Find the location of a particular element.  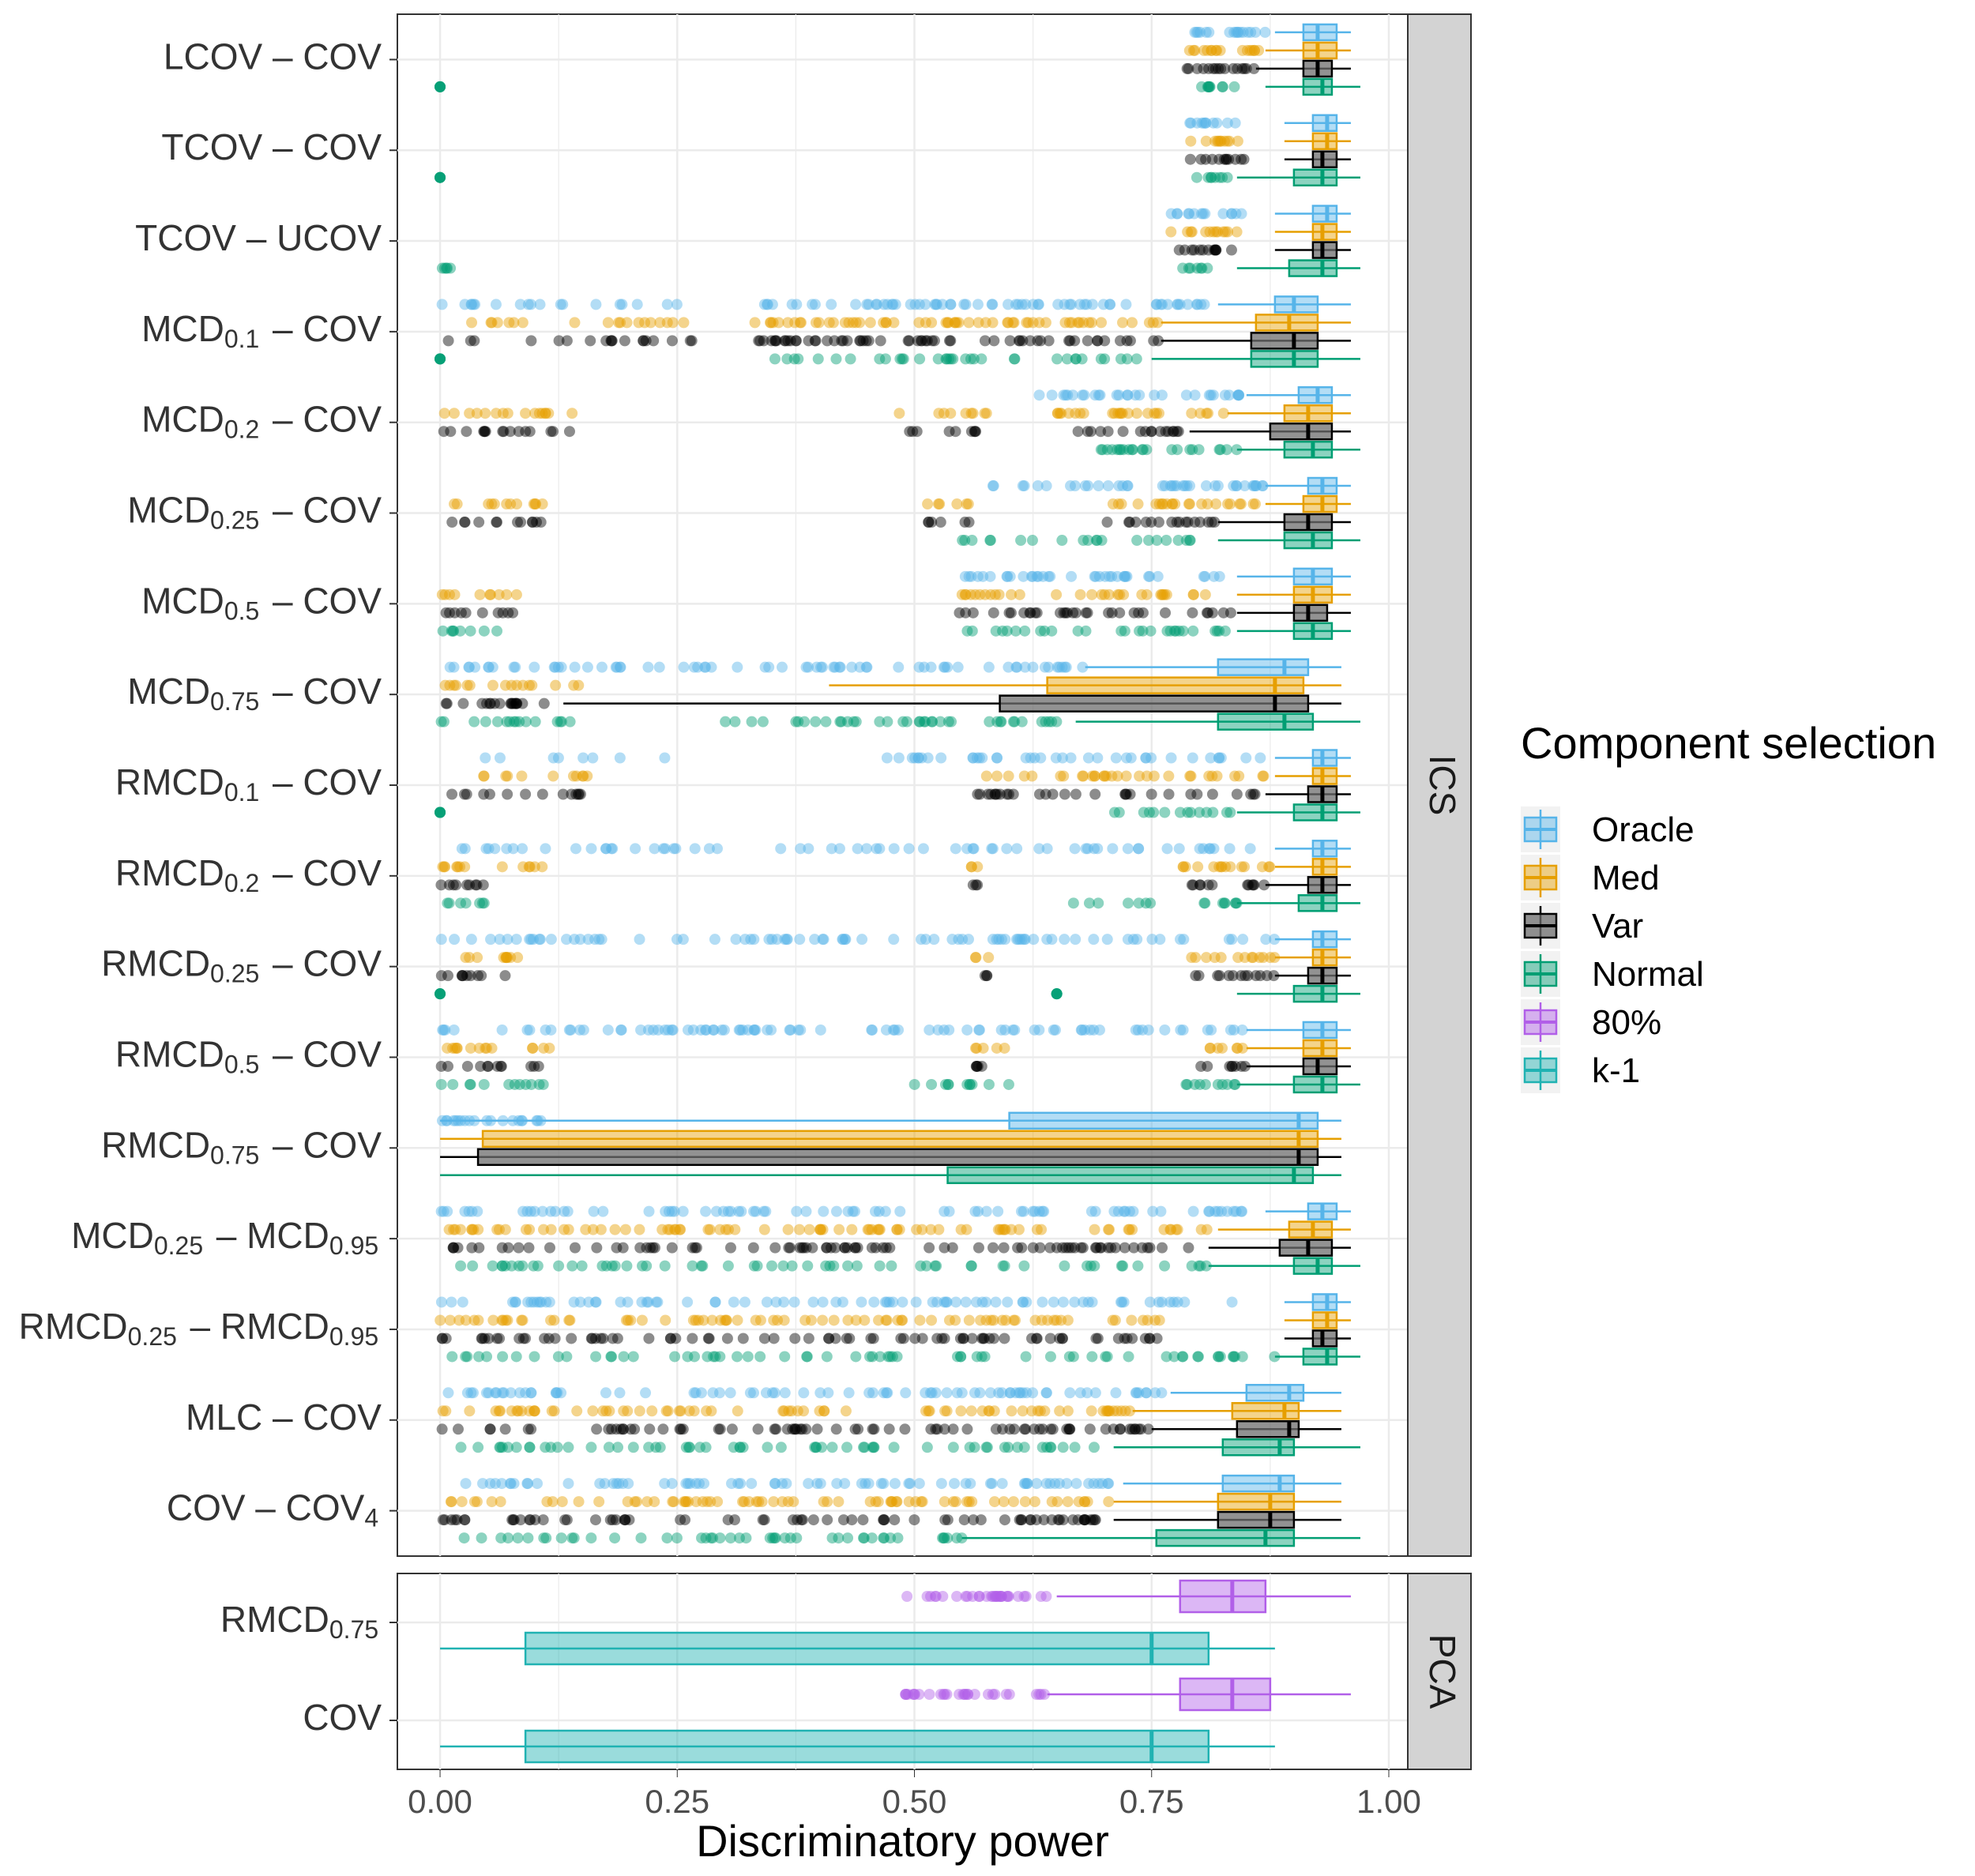

category-label: TCOV – COV is located at coordinates (272, 146).